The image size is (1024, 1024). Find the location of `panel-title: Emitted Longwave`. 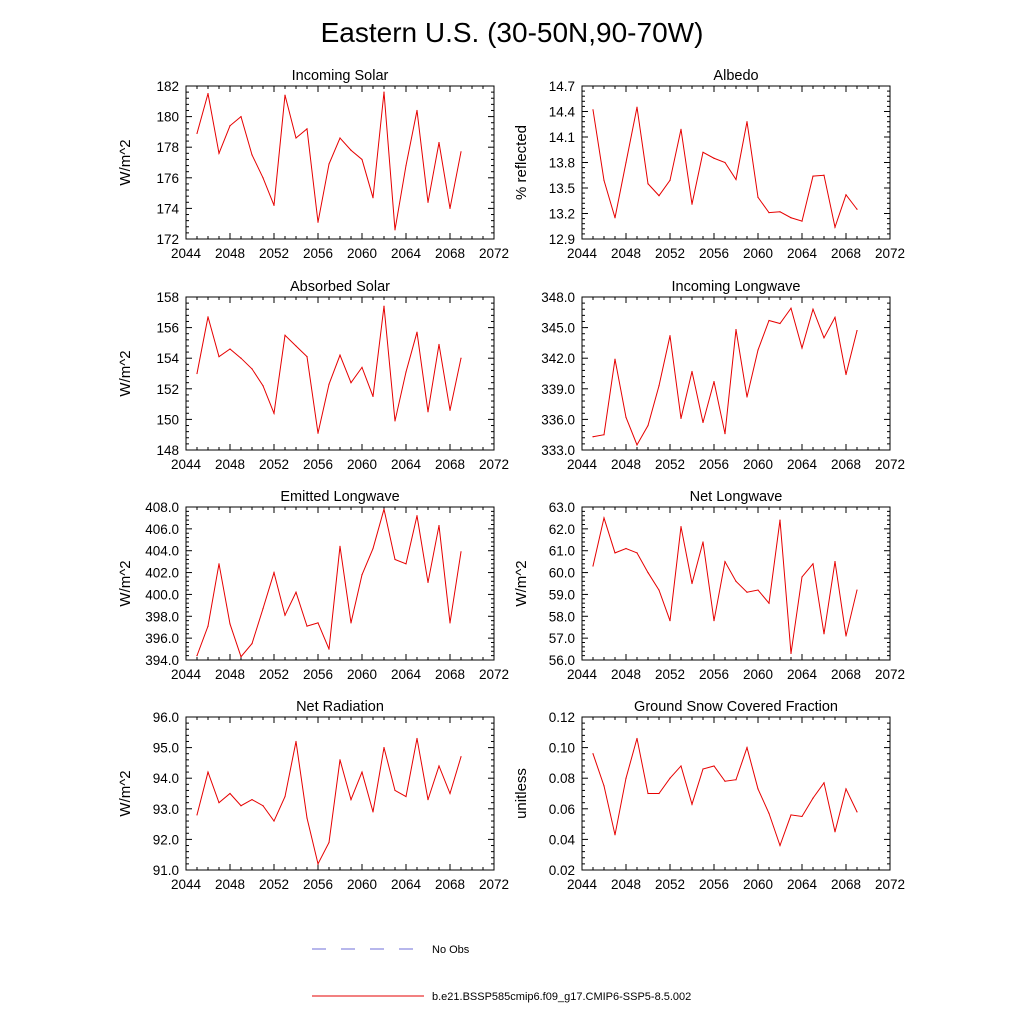

panel-title: Emitted Longwave is located at coordinates (339, 497).